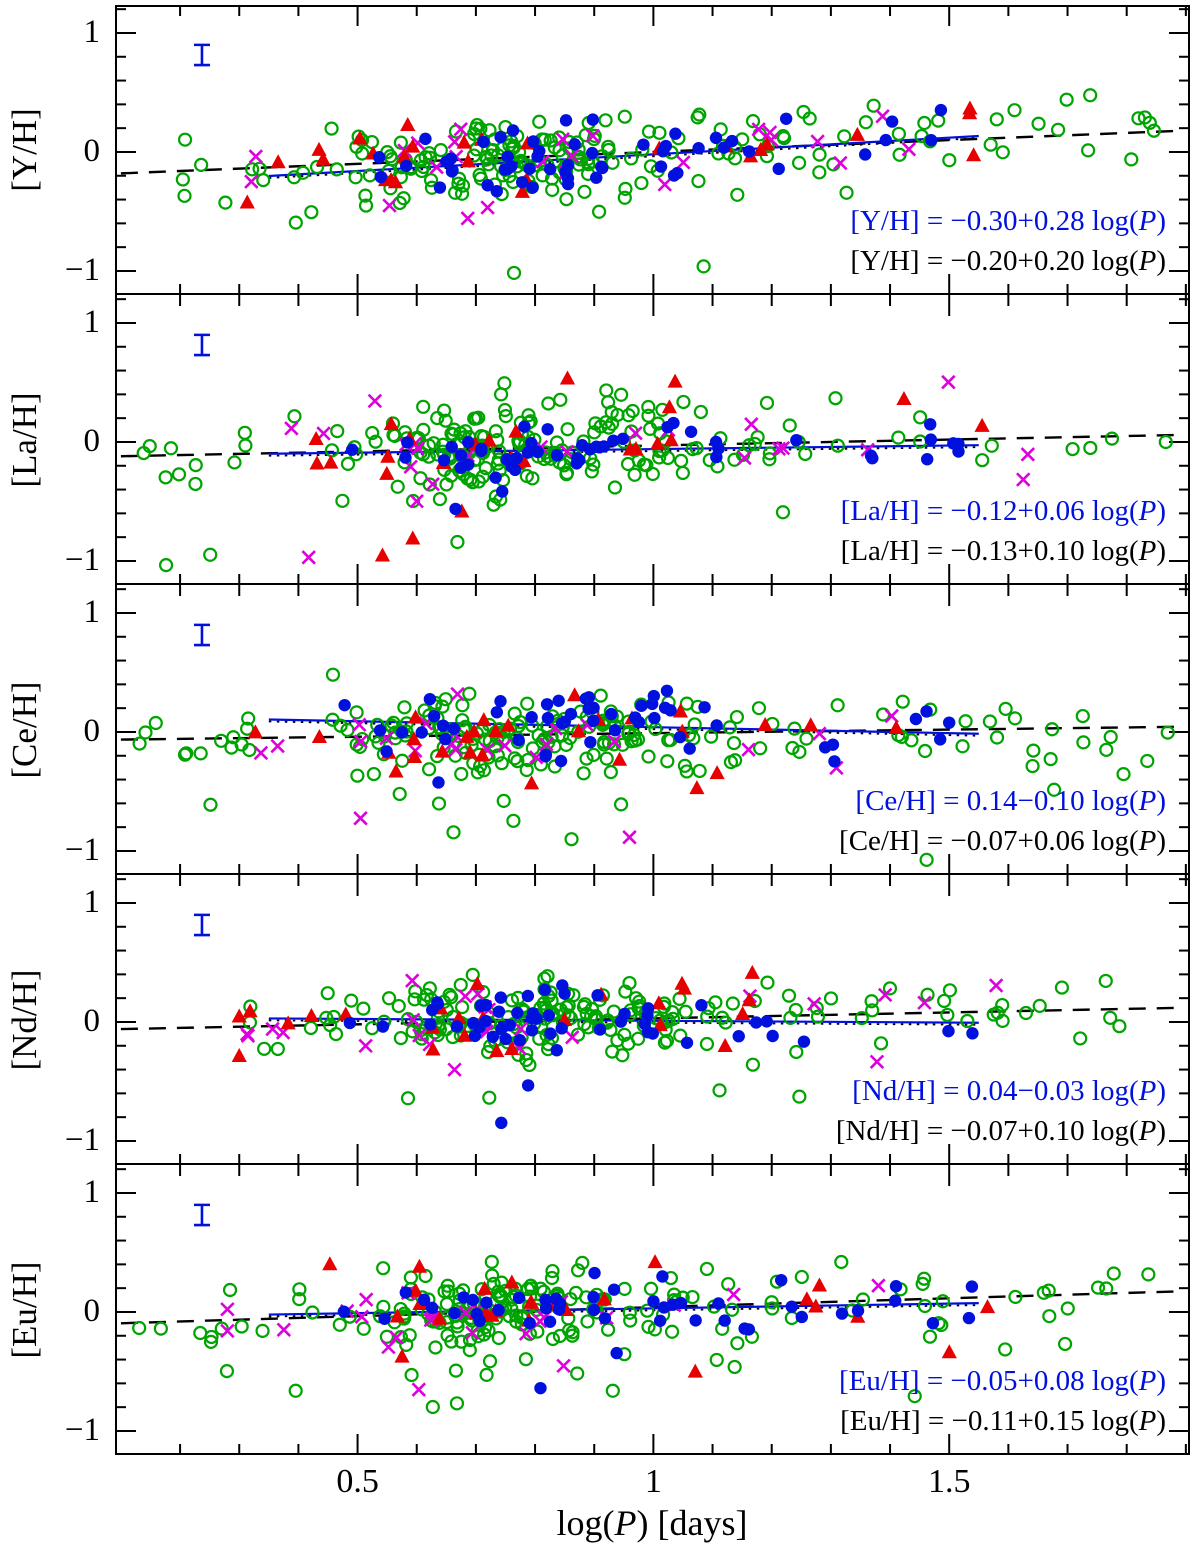 Image resolution: width=1200 pixels, height=1549 pixels. Describe the element at coordinates (357, 1481) in the screenshot. I see `x-tick-label: 0.5` at that location.